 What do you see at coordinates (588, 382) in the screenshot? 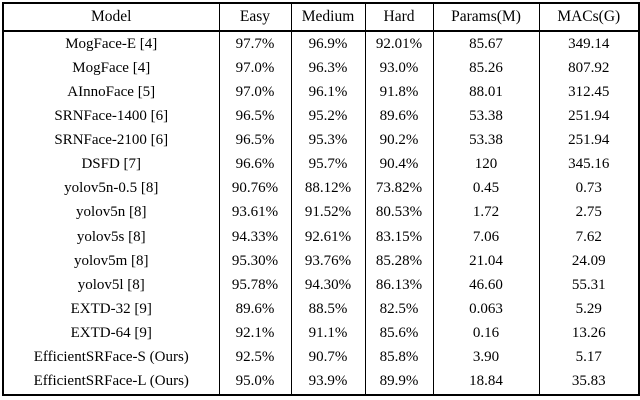
I see `value-cell: 35.83` at bounding box center [588, 382].